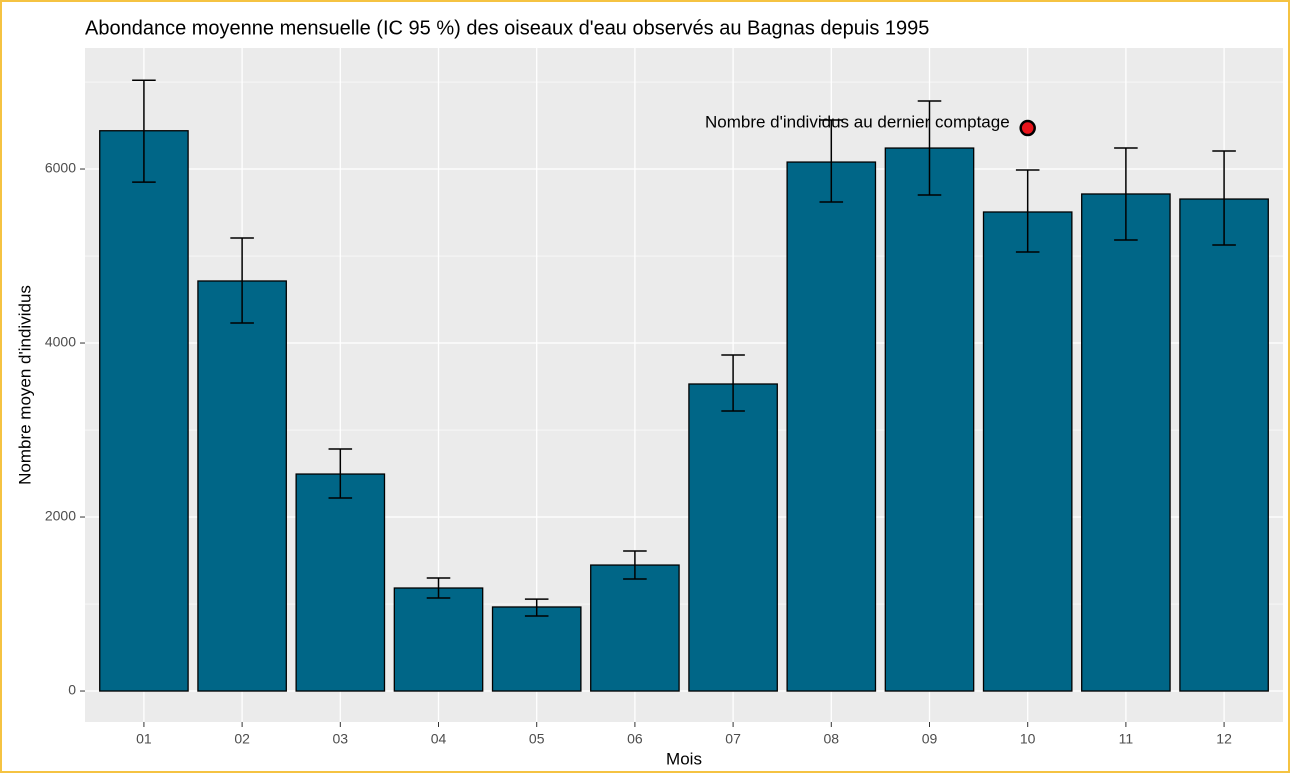 The image size is (1290, 773). I want to click on x-tick-label: 12, so click(1224, 739).